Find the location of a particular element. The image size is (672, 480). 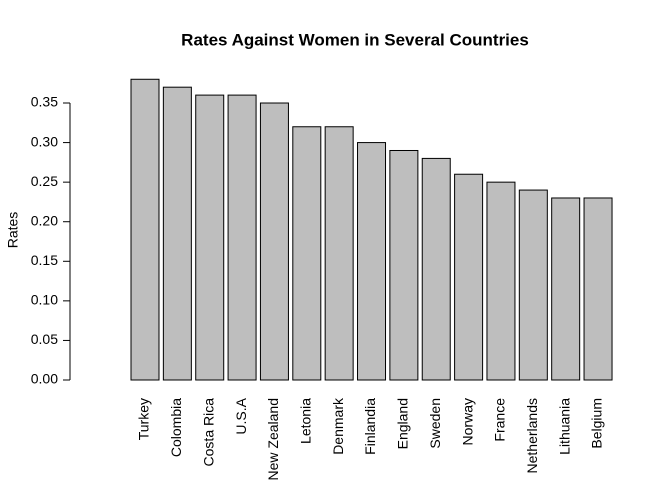

x-tick-label: Sweden is located at coordinates (435, 423).